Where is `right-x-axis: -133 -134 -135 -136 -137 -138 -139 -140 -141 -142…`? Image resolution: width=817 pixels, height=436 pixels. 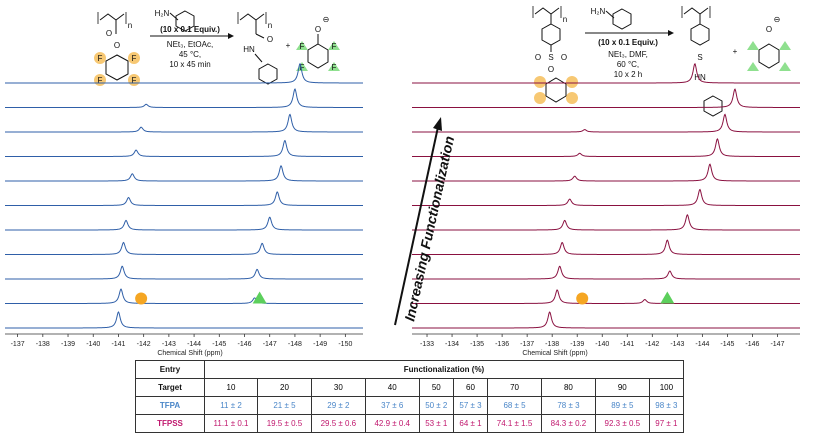
right-x-axis: -133 -134 -135 -136 -137 -138 -139 -140 -141 -142… is located at coordinates (606, 345).